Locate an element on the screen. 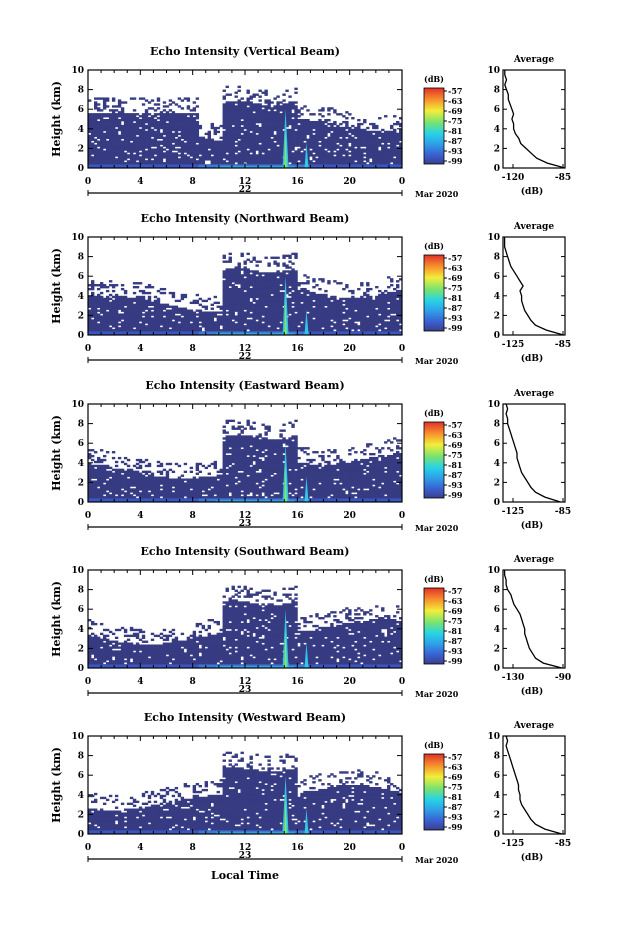 This screenshot has width=619, height=933. x-tick-label: 4 is located at coordinates (140, 349).